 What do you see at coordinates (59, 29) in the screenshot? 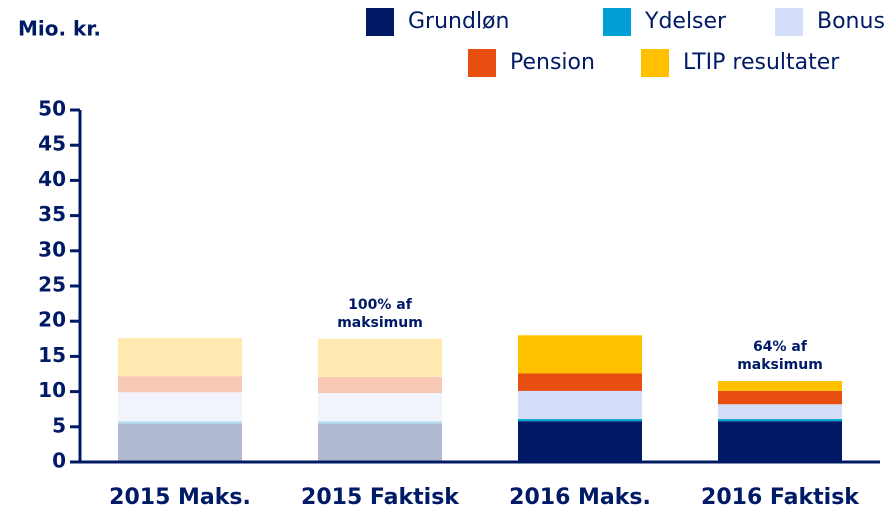
I see `chart-title: Mio. kr.` at bounding box center [59, 29].